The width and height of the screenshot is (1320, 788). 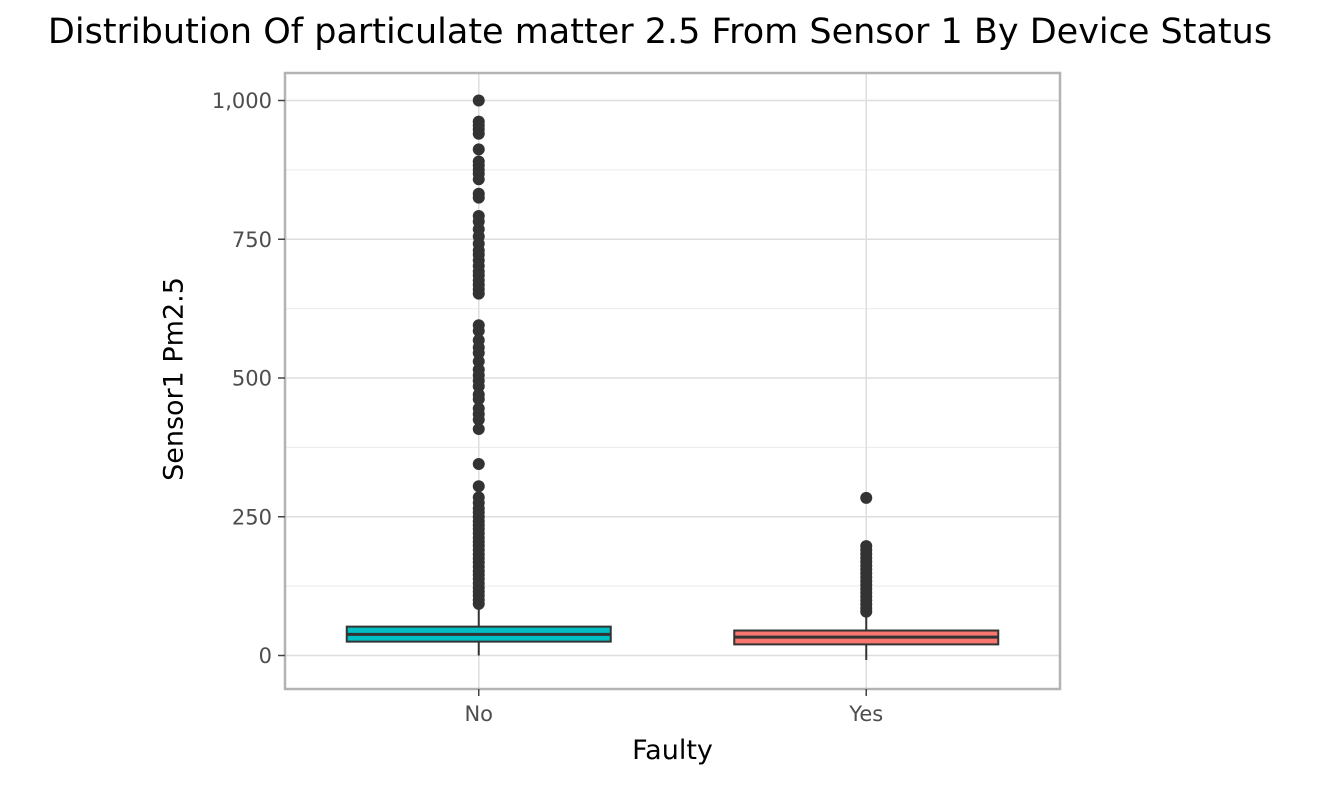 What do you see at coordinates (252, 517) in the screenshot?
I see `y-tick-label: 250` at bounding box center [252, 517].